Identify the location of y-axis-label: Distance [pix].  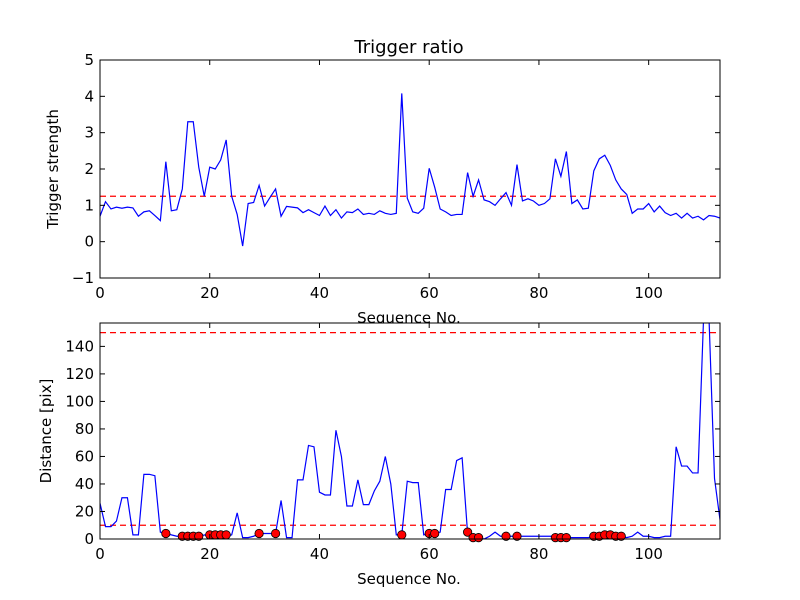
(46, 431).